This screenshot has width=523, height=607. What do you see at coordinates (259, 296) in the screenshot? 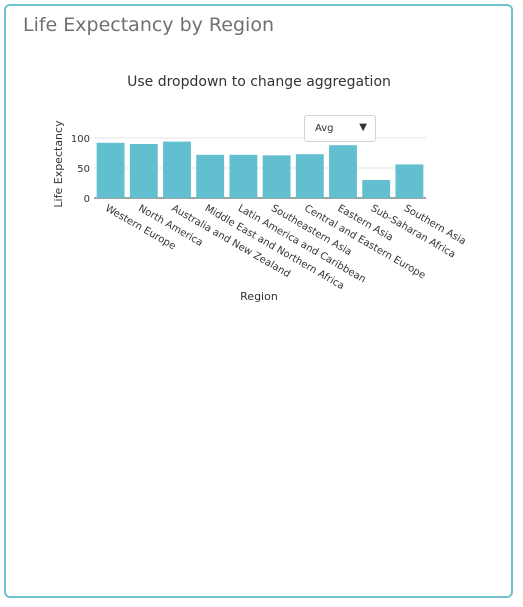
I see `x-axis-label: Region` at bounding box center [259, 296].